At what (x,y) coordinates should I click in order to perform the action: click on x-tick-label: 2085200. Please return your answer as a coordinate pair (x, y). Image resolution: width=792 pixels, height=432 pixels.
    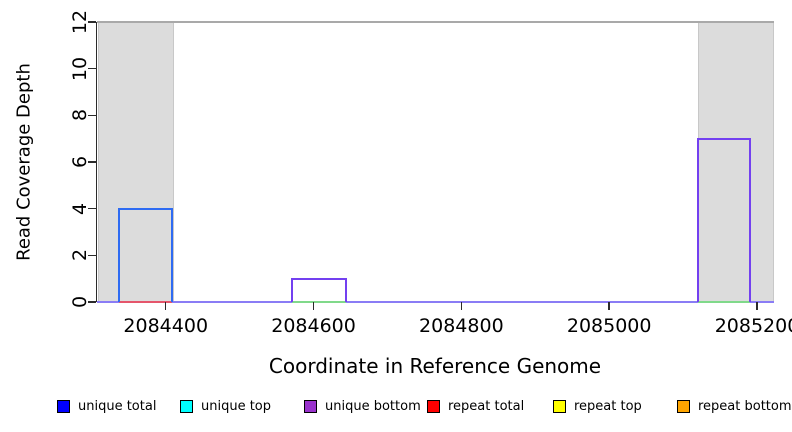
    Looking at the image, I should click on (753, 326).